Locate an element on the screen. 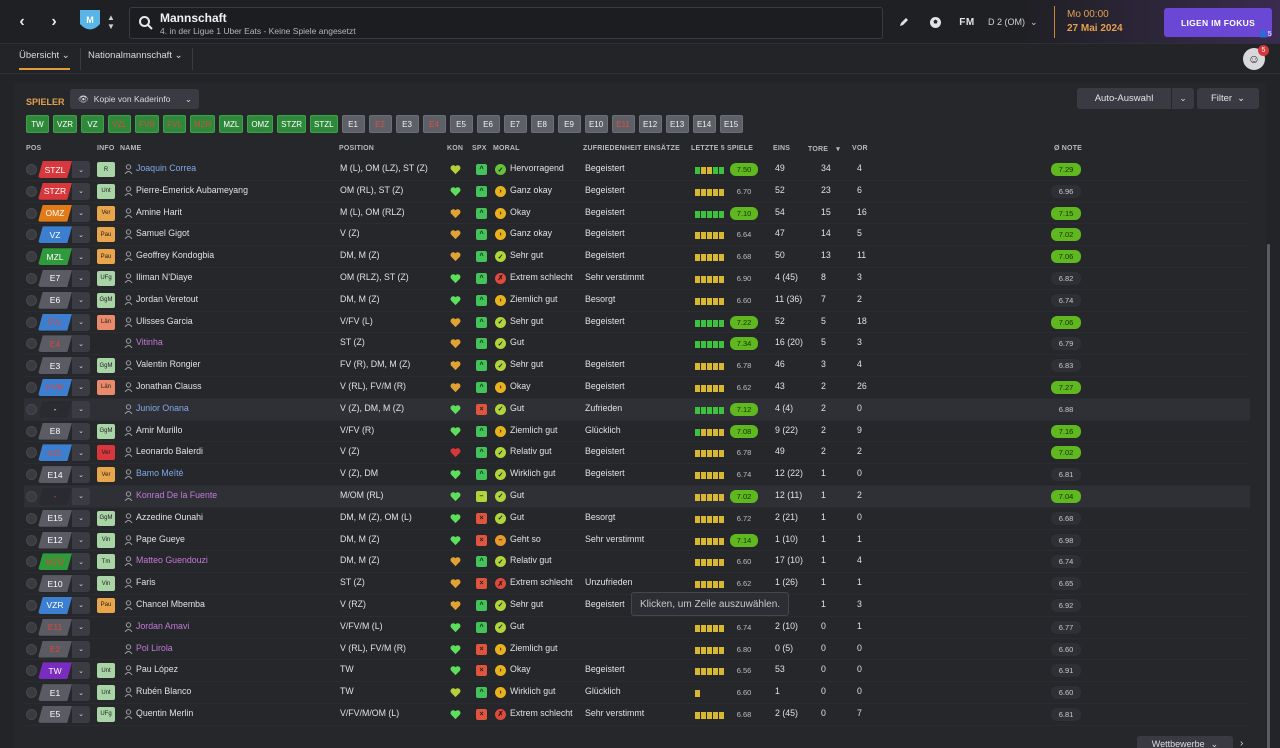 The image size is (1280, 748). club-switch-icon: ▲ ▼ is located at coordinates (111, 22).